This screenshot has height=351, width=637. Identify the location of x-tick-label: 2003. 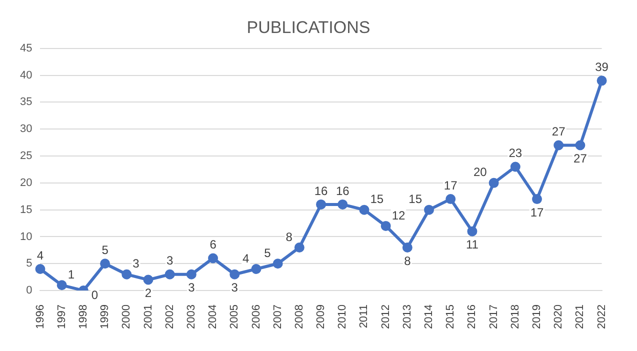
(191, 317).